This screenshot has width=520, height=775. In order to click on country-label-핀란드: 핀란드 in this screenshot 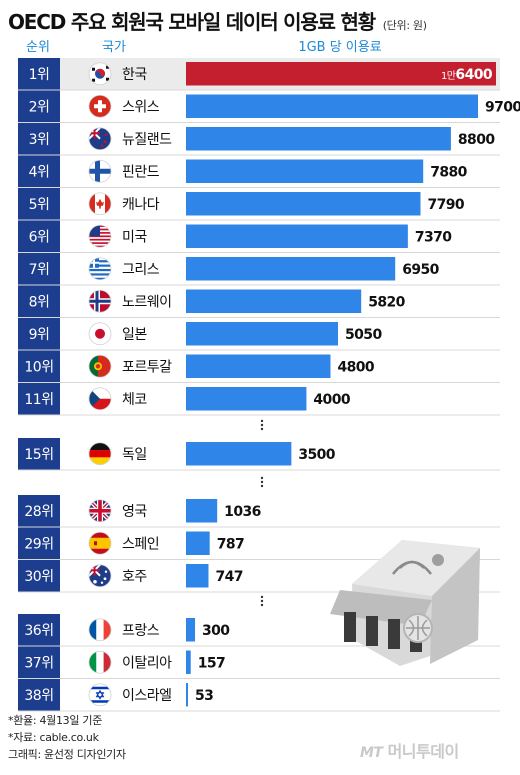, I will do `click(141, 172)`.